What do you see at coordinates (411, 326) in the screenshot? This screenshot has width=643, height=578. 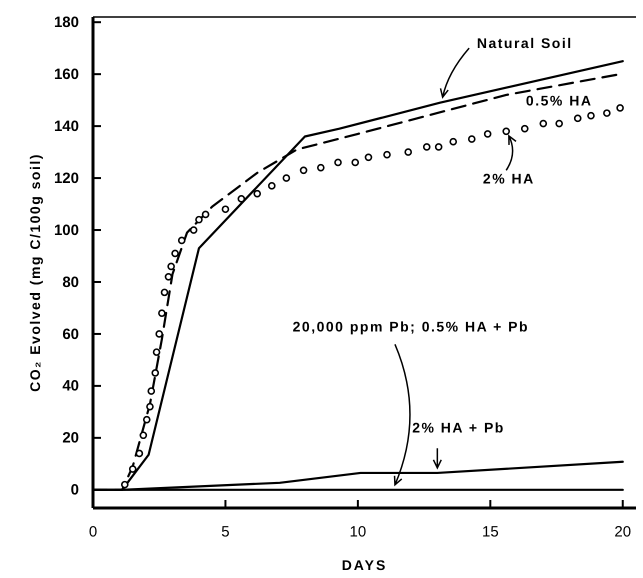 I see `text: 20,000 ppm Pb; 0.5% HA + Pb` at bounding box center [411, 326].